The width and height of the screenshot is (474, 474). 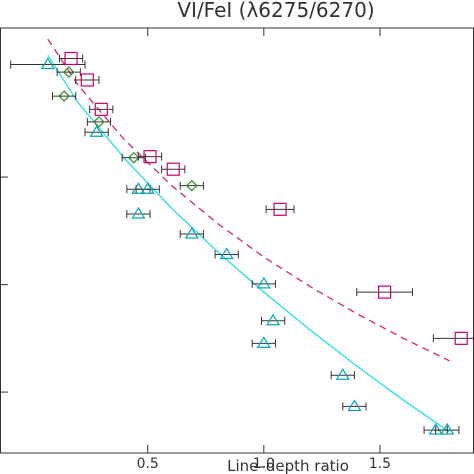 What do you see at coordinates (264, 464) in the screenshot?
I see `x-tick-label: 1.0` at bounding box center [264, 464].